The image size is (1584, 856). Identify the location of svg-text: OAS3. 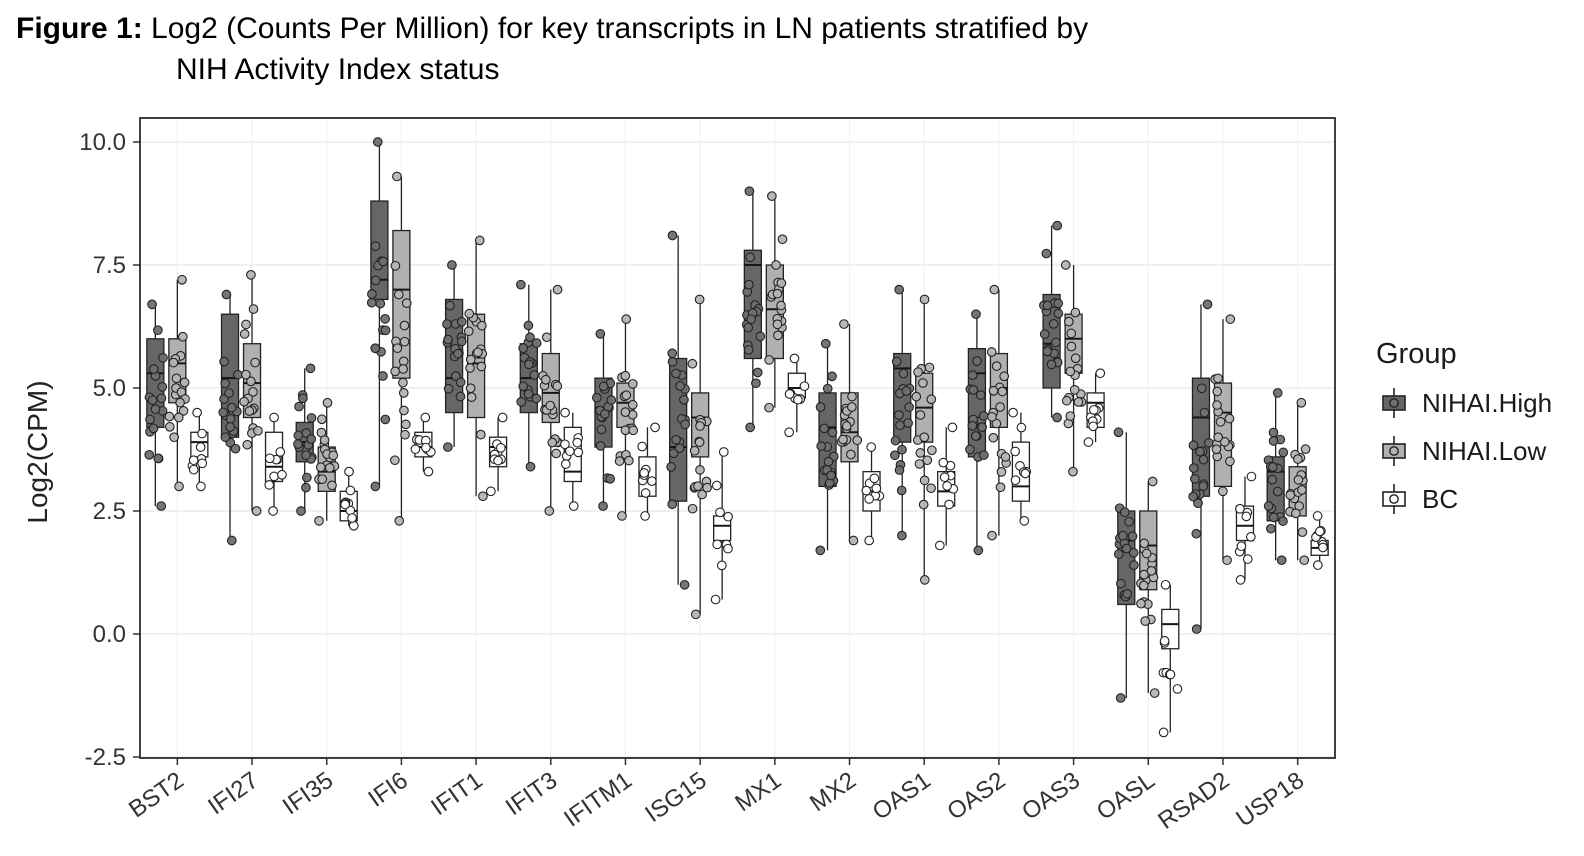
(1051, 796).